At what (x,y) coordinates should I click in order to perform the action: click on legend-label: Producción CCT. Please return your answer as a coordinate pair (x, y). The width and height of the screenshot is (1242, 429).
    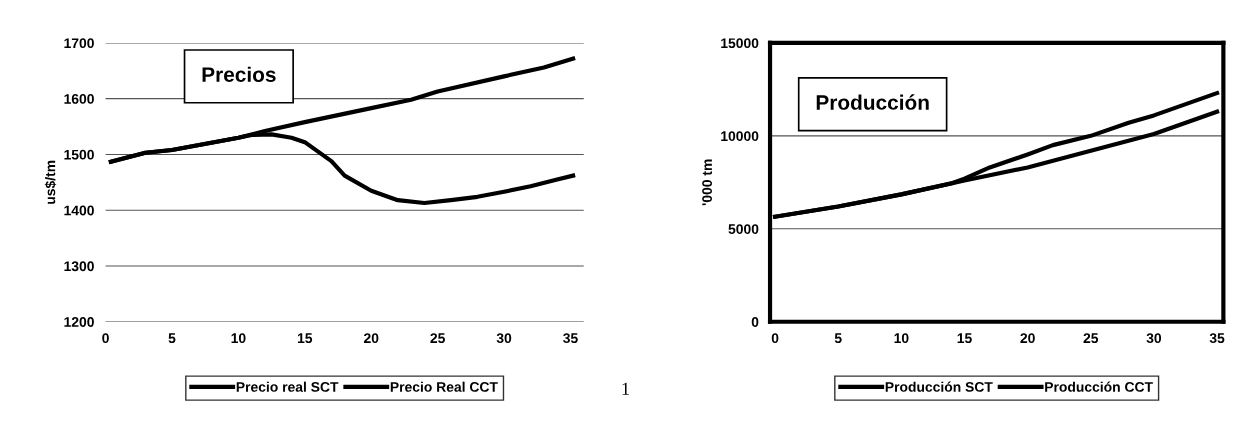
    Looking at the image, I should click on (1099, 386).